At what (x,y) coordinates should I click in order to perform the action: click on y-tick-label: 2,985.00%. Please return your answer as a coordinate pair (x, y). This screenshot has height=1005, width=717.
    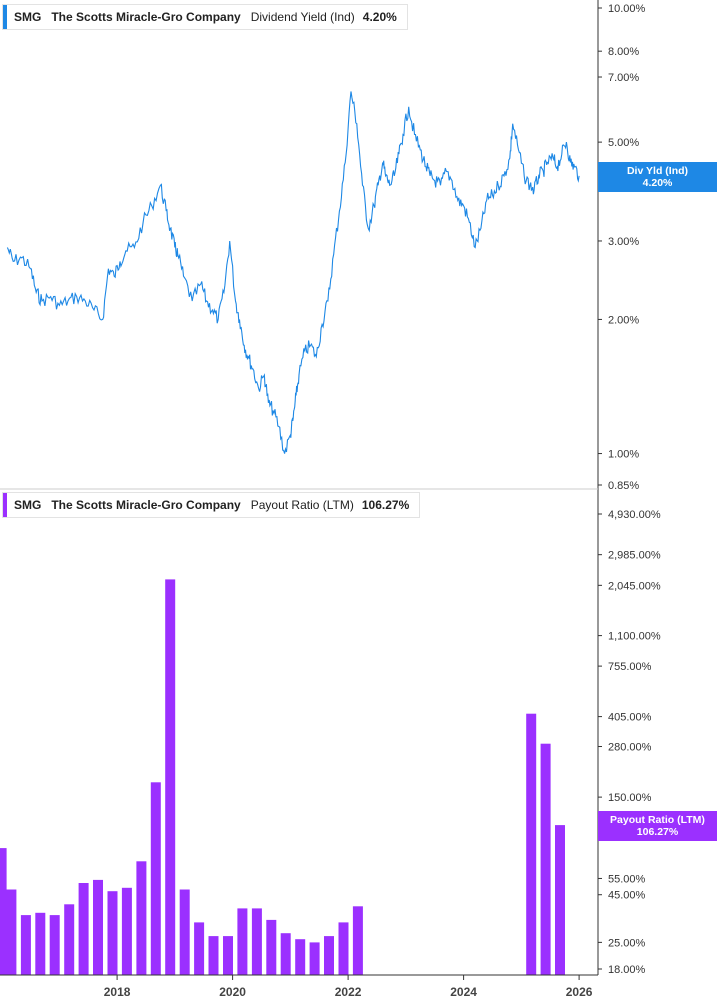
    Looking at the image, I should click on (634, 556).